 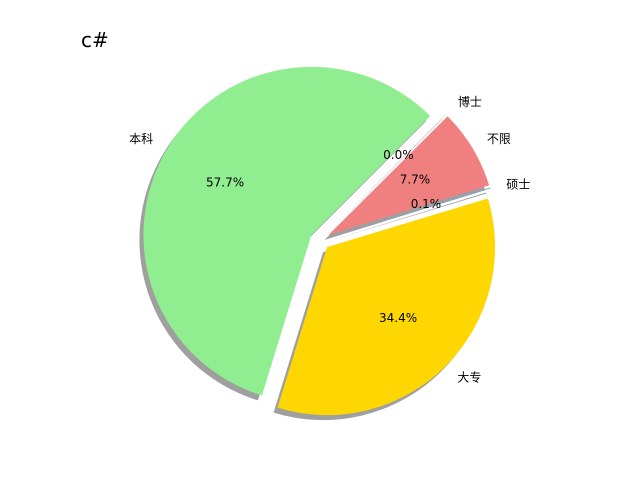 I want to click on slice-percent-label: 7.7%, so click(x=415, y=179).